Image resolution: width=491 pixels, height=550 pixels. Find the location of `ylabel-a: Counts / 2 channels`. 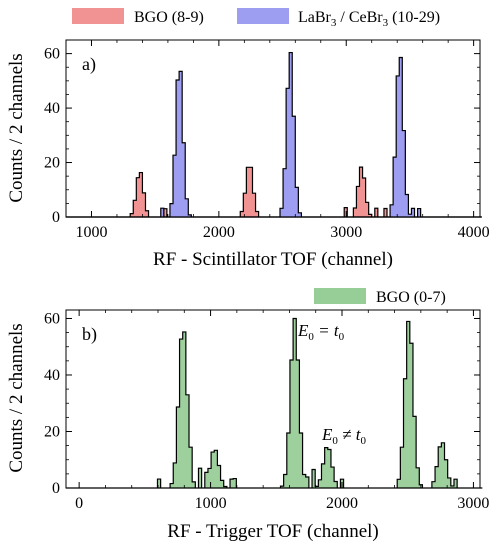

ylabel-a: Counts / 2 channels is located at coordinates (16, 127).